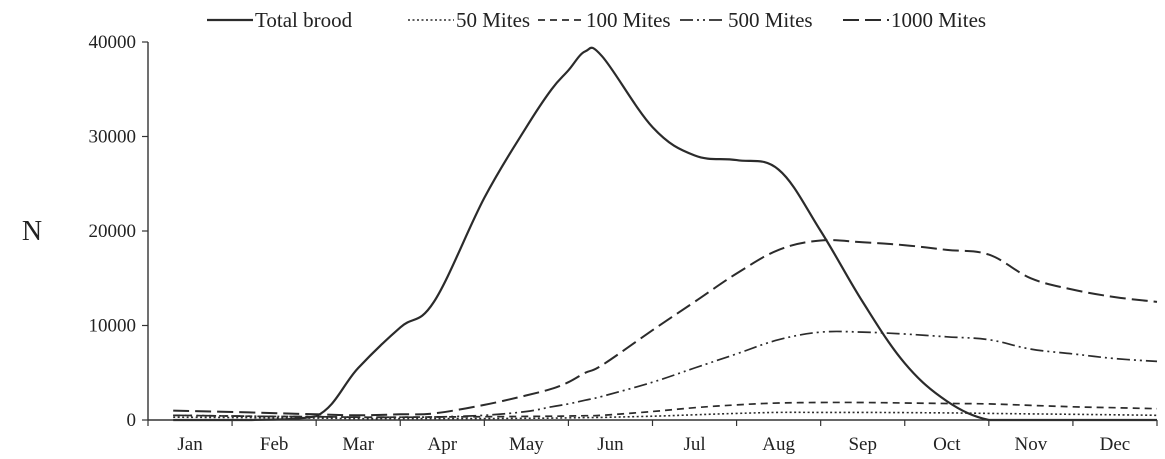 The width and height of the screenshot is (1165, 459). Describe the element at coordinates (113, 326) in the screenshot. I see `y-tick-label: 10000` at that location.